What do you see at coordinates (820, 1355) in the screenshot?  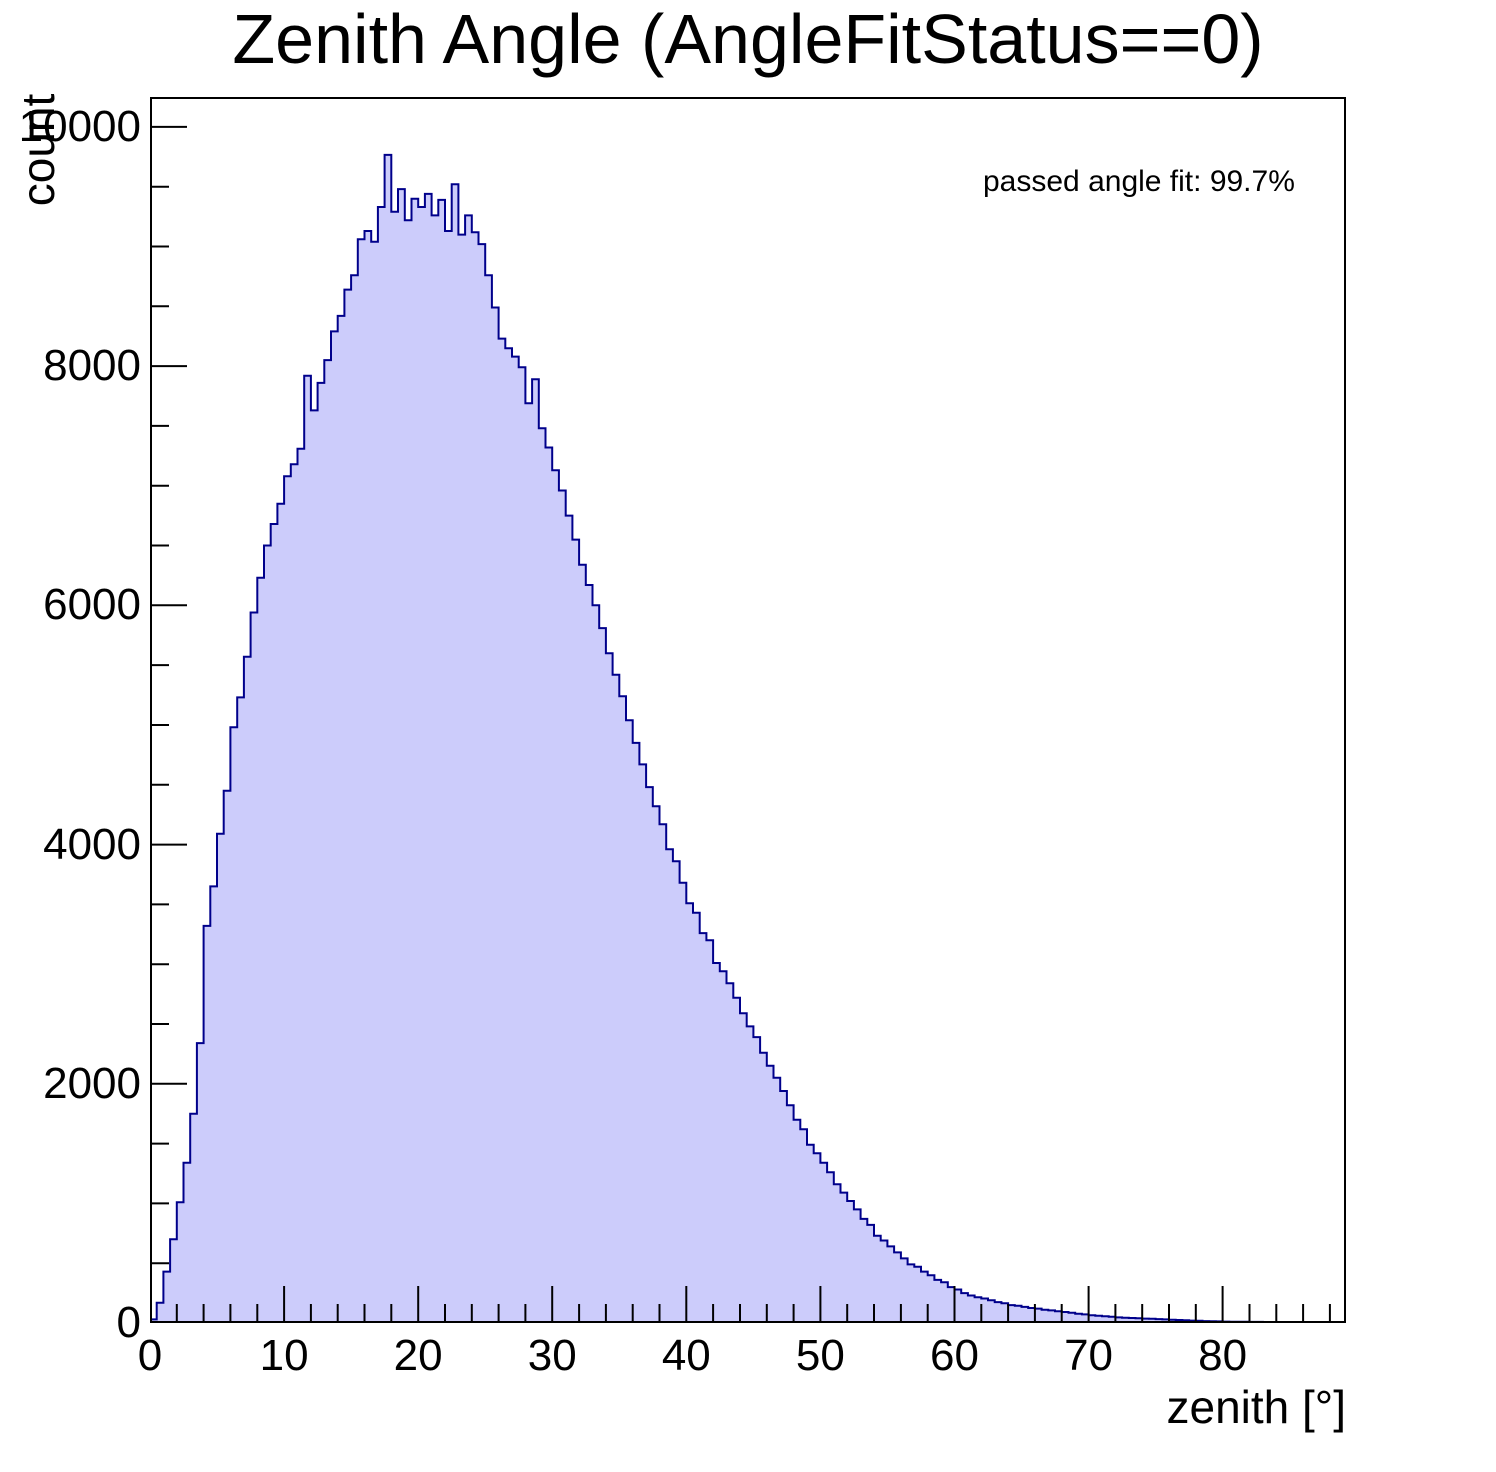 I see `x-tick-label: 50` at bounding box center [820, 1355].